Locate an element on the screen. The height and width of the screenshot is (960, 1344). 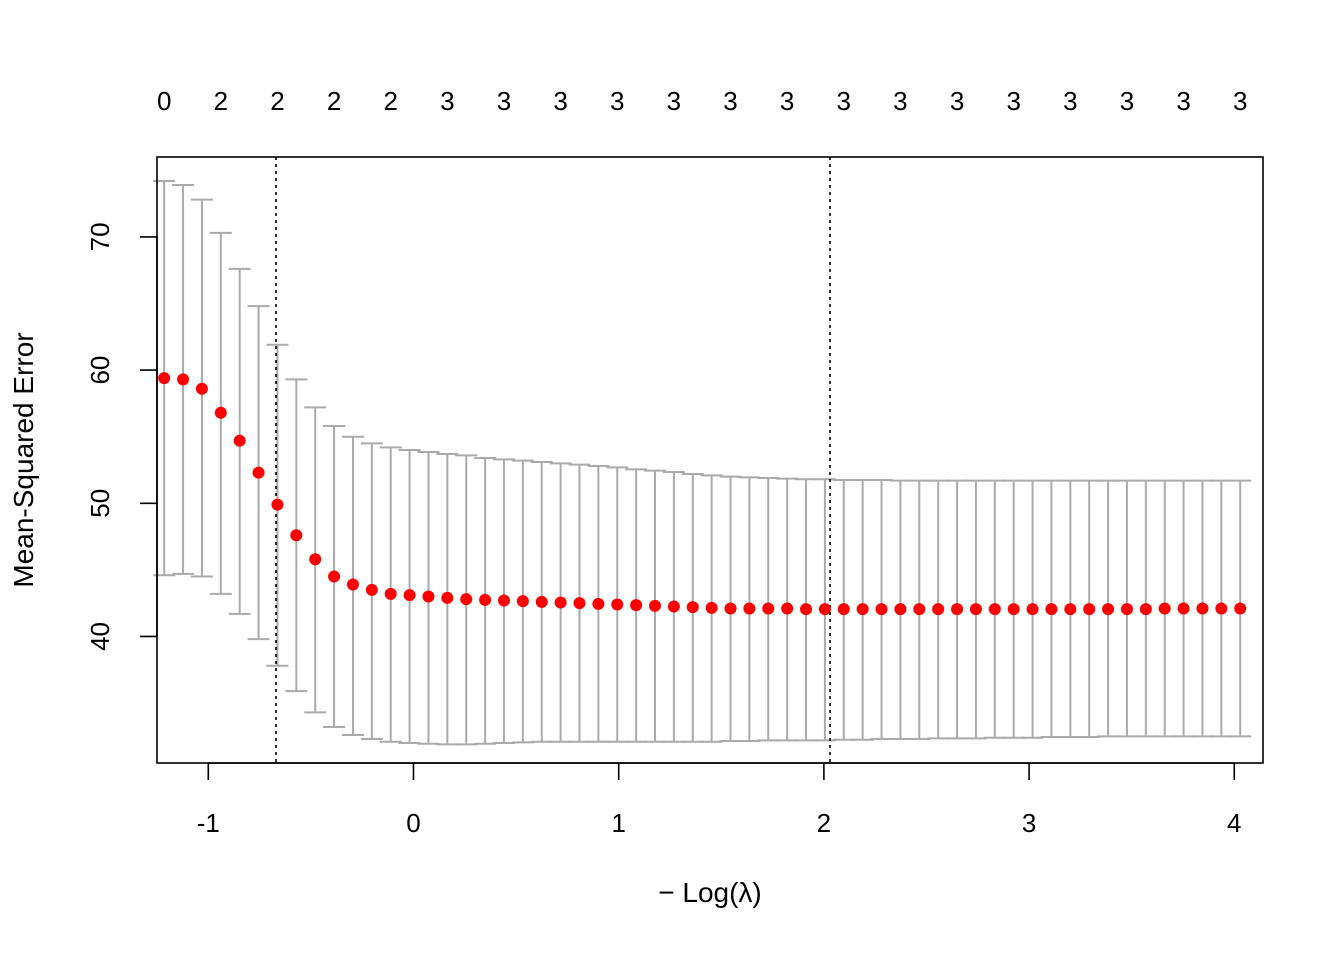
x-tick-label: 0 is located at coordinates (413, 823).